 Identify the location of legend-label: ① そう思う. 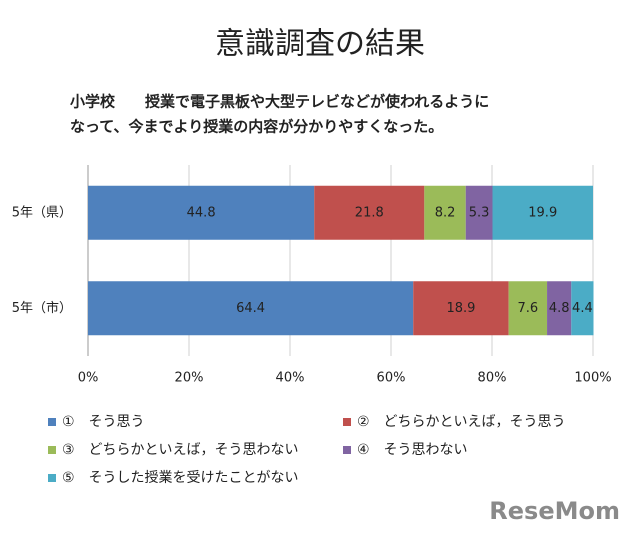
(103, 422).